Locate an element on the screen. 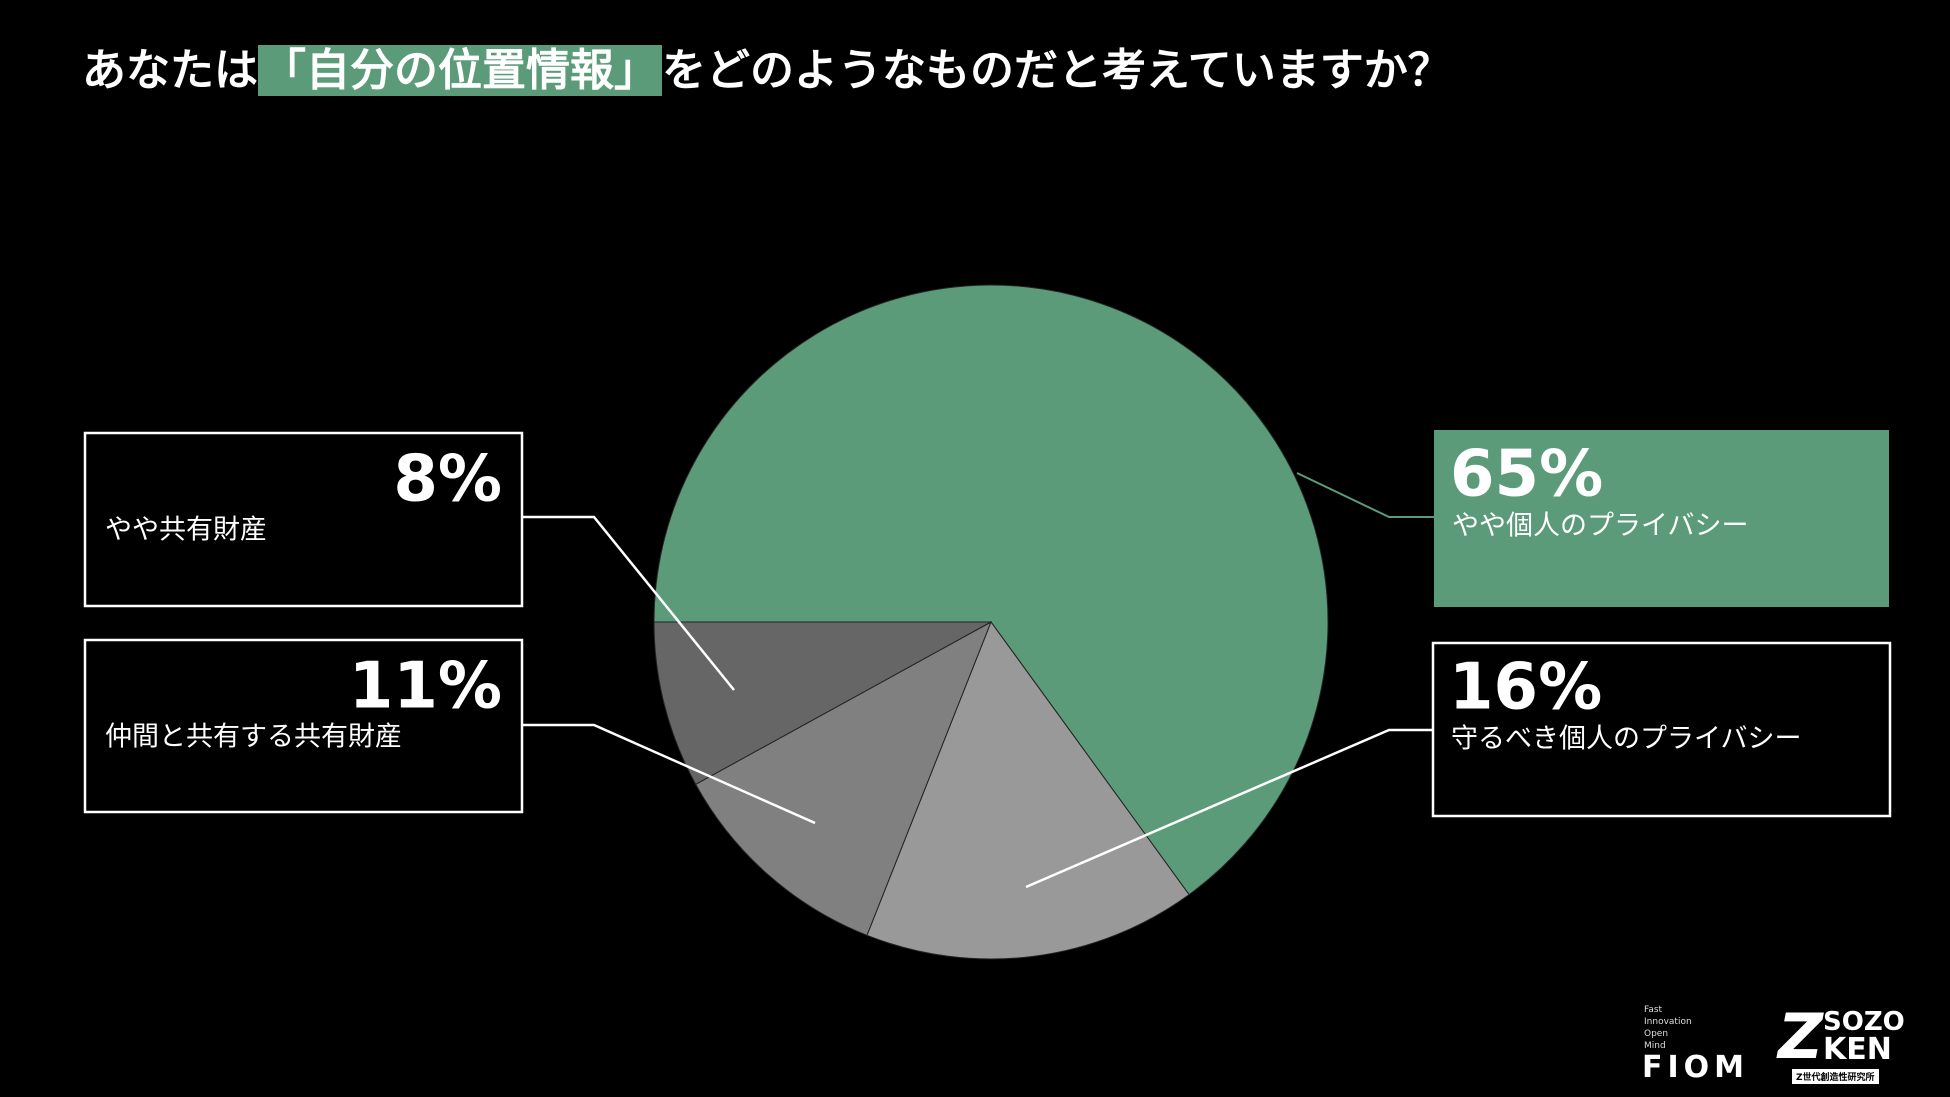 The height and width of the screenshot is (1097, 1950). tagline-word: Mind is located at coordinates (1655, 1046).